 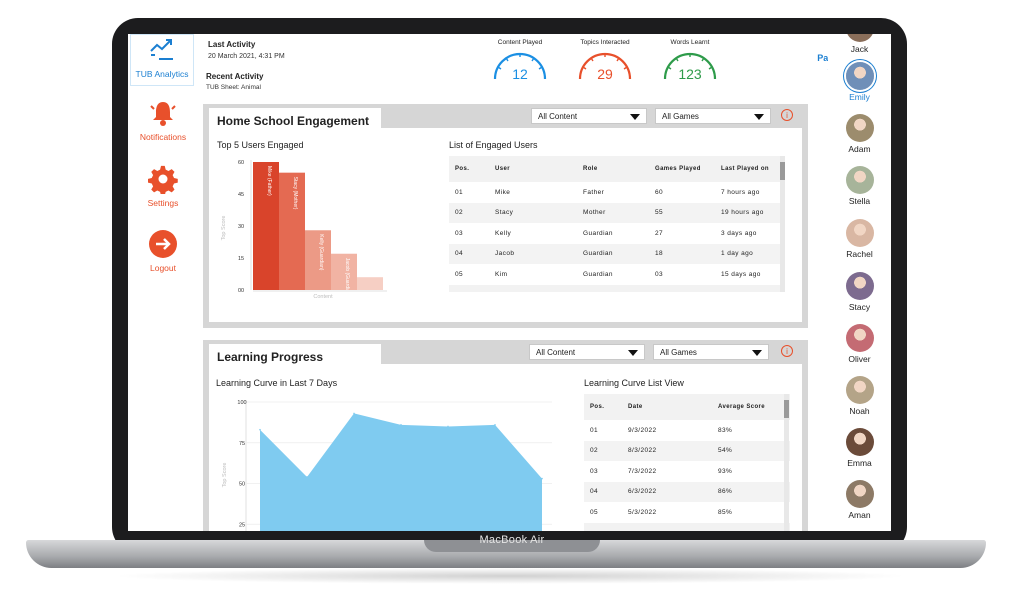 I want to click on cell-user: Stacy, so click(x=533, y=212).